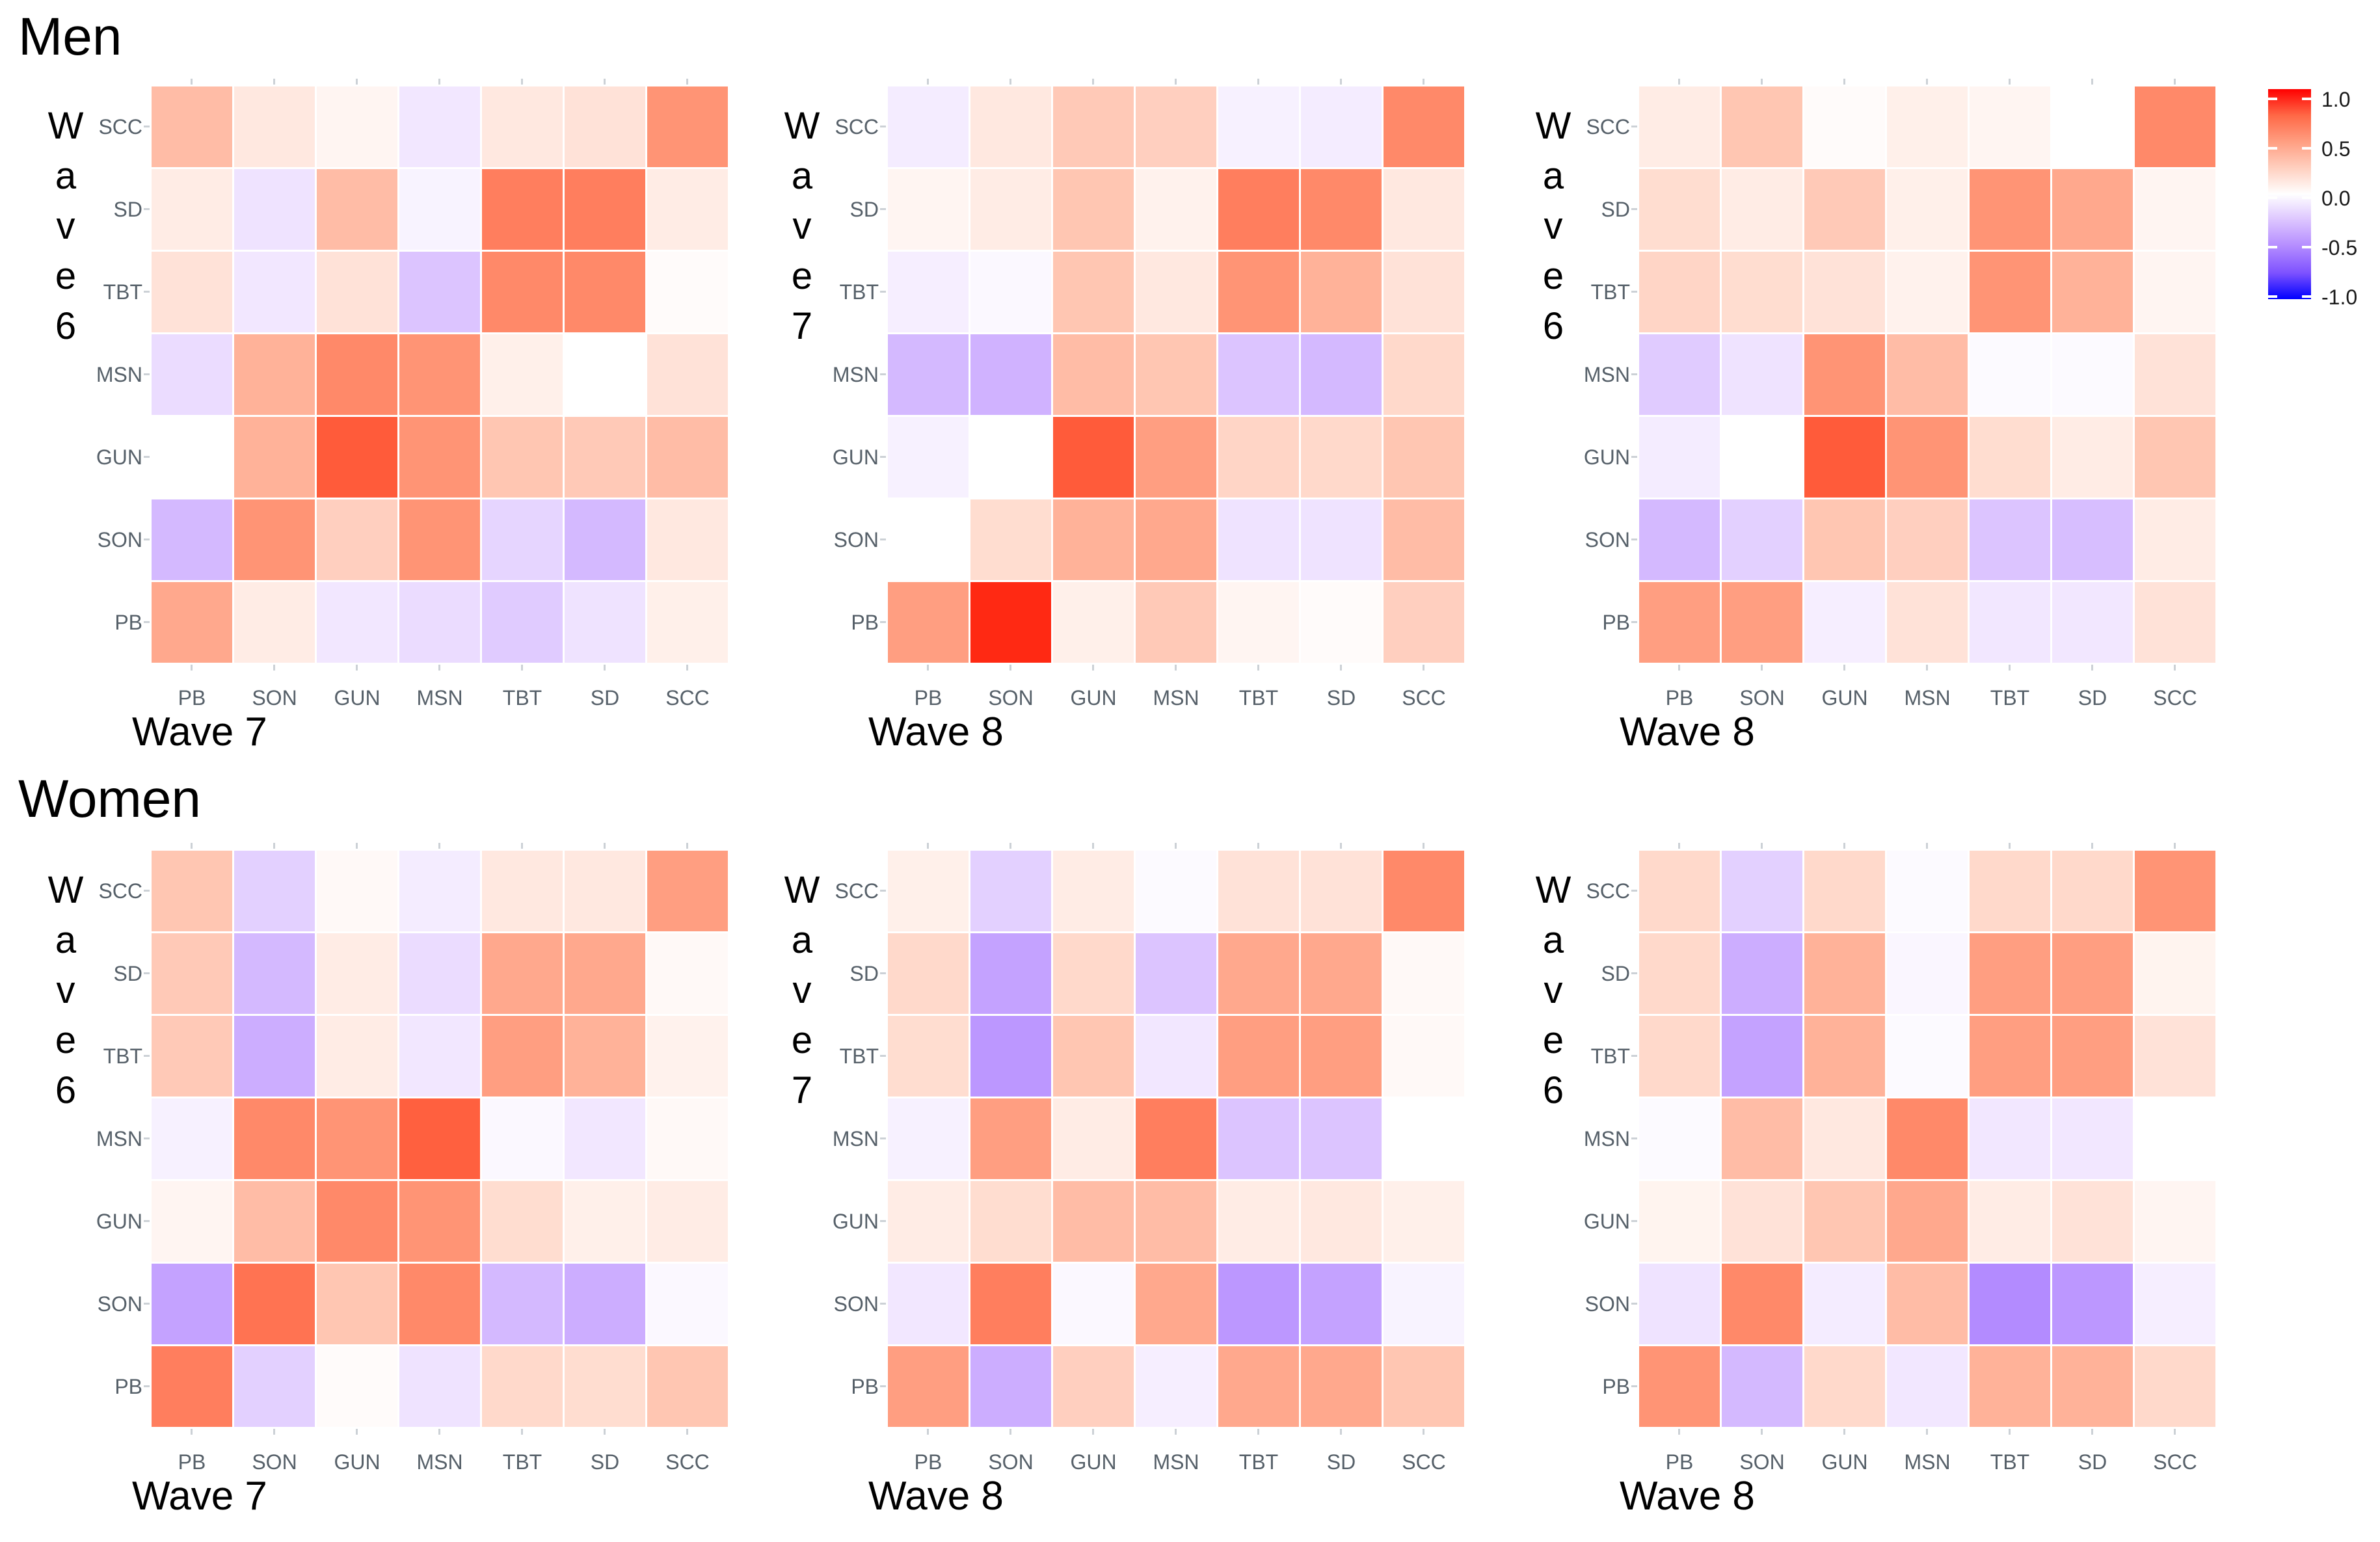  What do you see at coordinates (865, 1387) in the screenshot?
I see `y-axis-label-pb: PB` at bounding box center [865, 1387].